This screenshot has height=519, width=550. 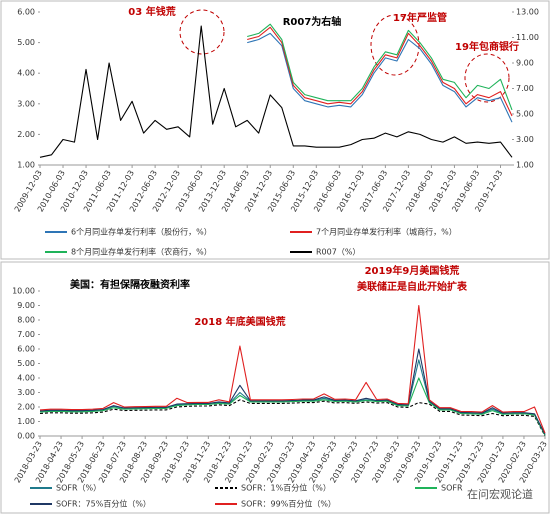 I want to click on legend-label: SOFR：1%百分位（%）, so click(x=286, y=488).